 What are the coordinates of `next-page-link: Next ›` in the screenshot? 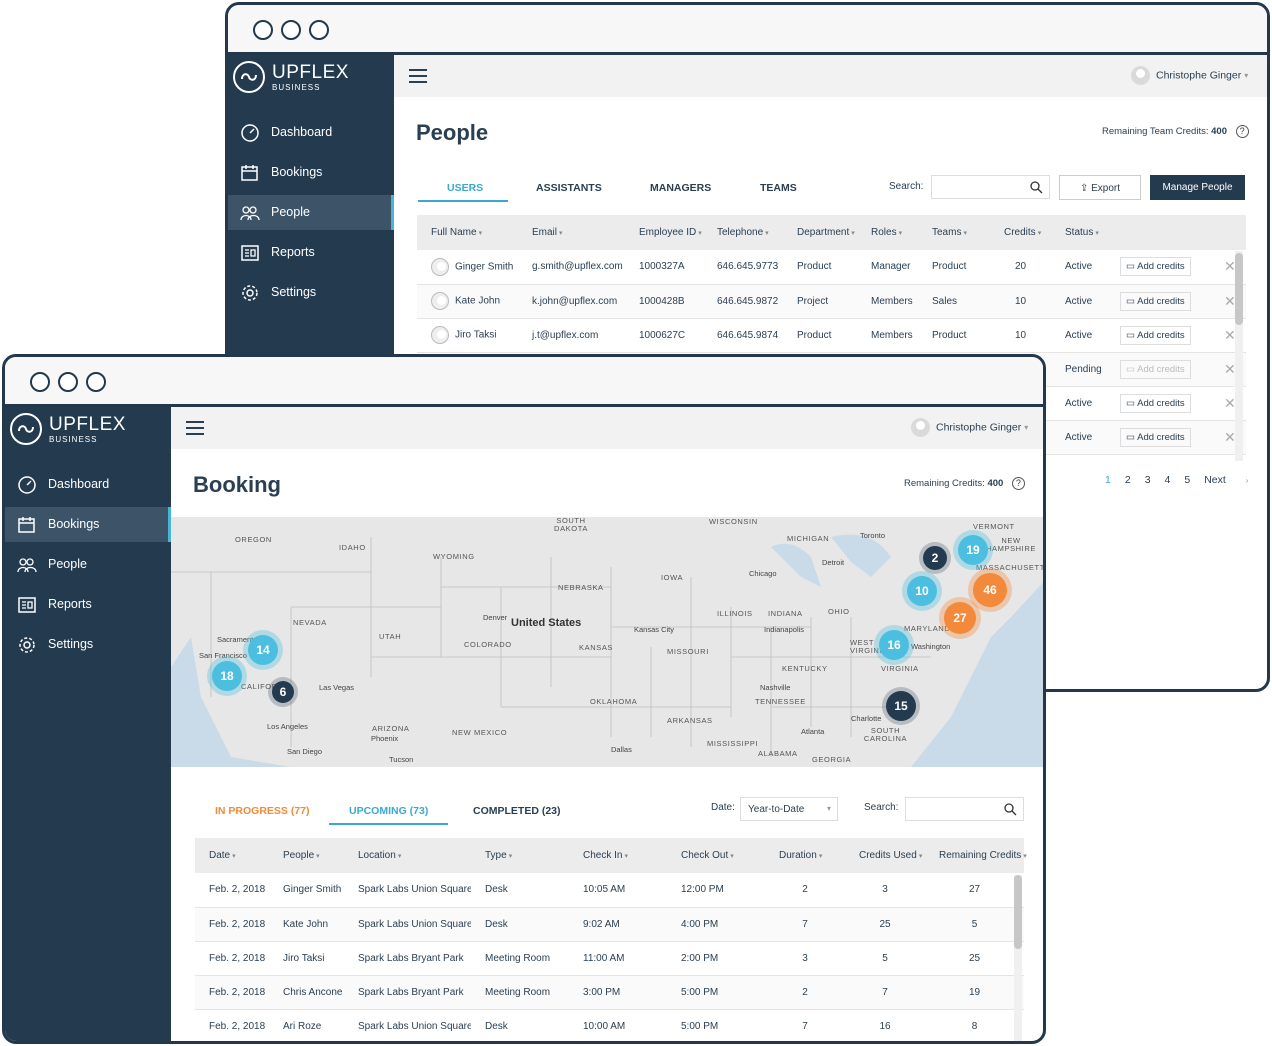 It's located at (1226, 480).